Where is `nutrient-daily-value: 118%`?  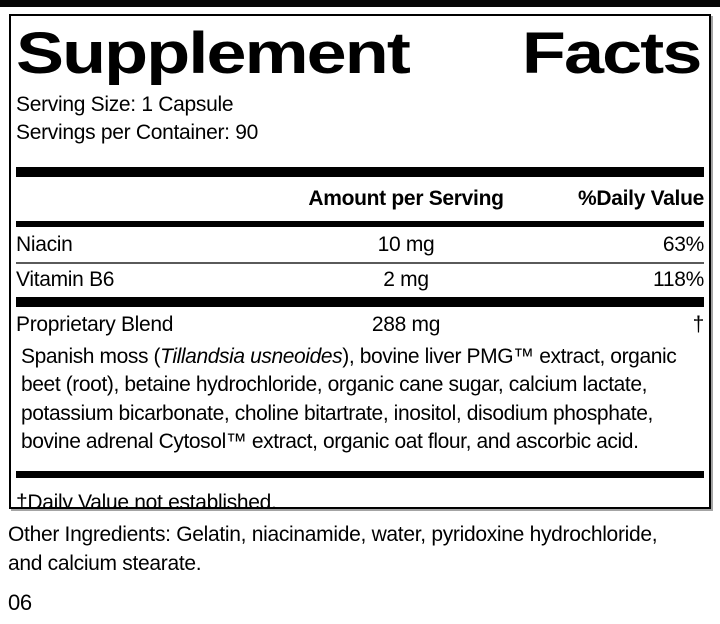 nutrient-daily-value: 118% is located at coordinates (678, 280).